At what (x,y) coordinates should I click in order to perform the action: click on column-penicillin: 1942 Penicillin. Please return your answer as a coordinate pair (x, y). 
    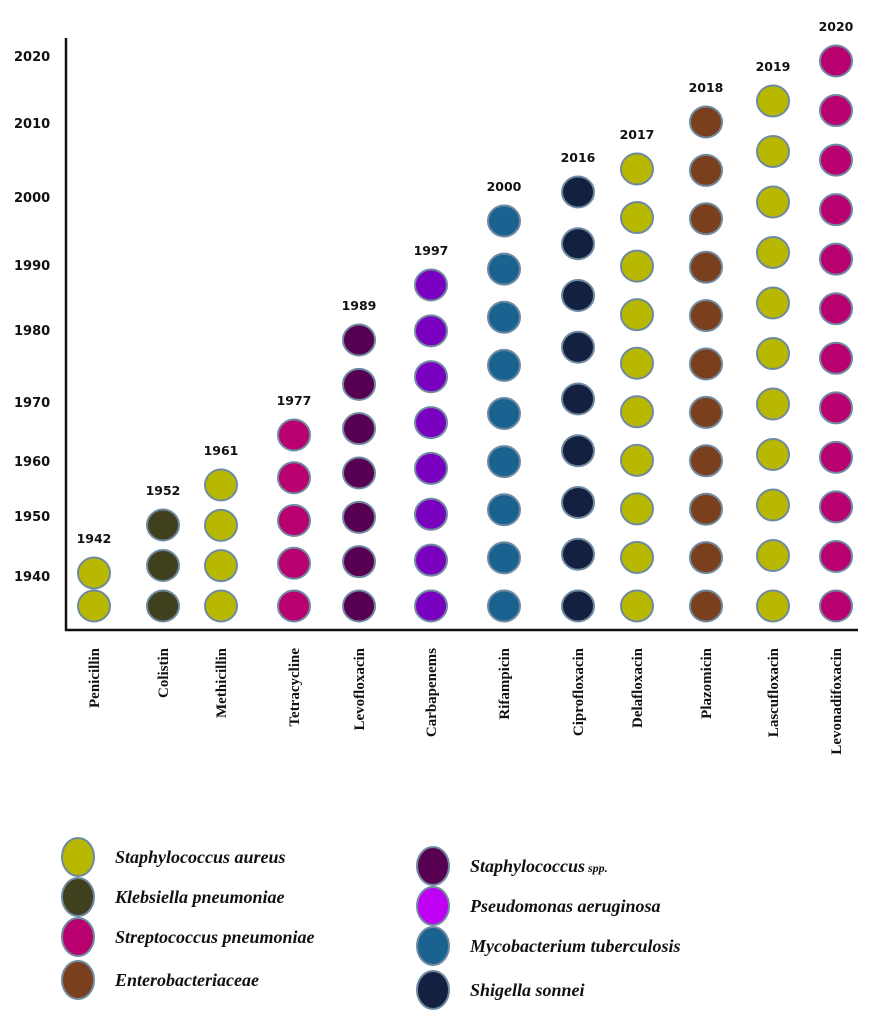
    Looking at the image, I should click on (94, 619).